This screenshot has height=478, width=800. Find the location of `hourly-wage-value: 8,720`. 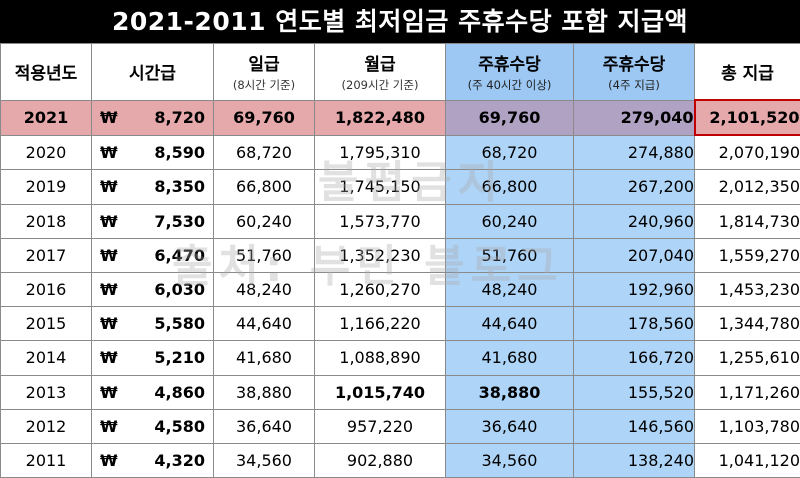

hourly-wage-value: 8,720 is located at coordinates (179, 117).